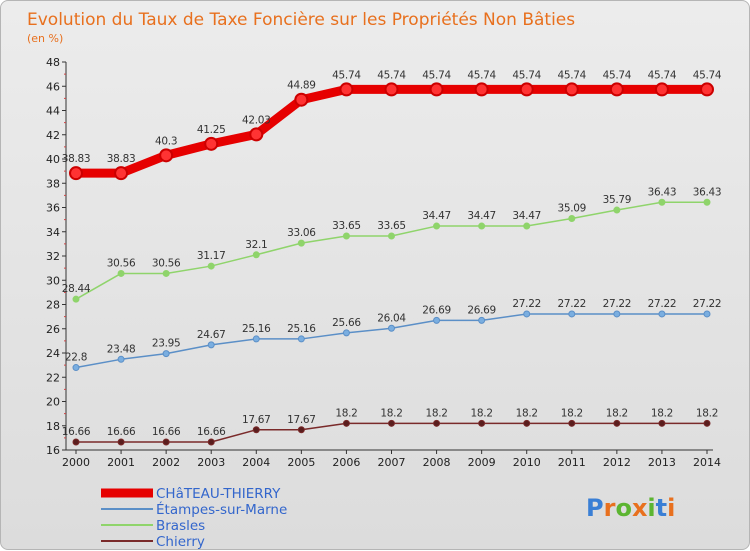  What do you see at coordinates (617, 462) in the screenshot?
I see `x-tick-label: 2012` at bounding box center [617, 462].